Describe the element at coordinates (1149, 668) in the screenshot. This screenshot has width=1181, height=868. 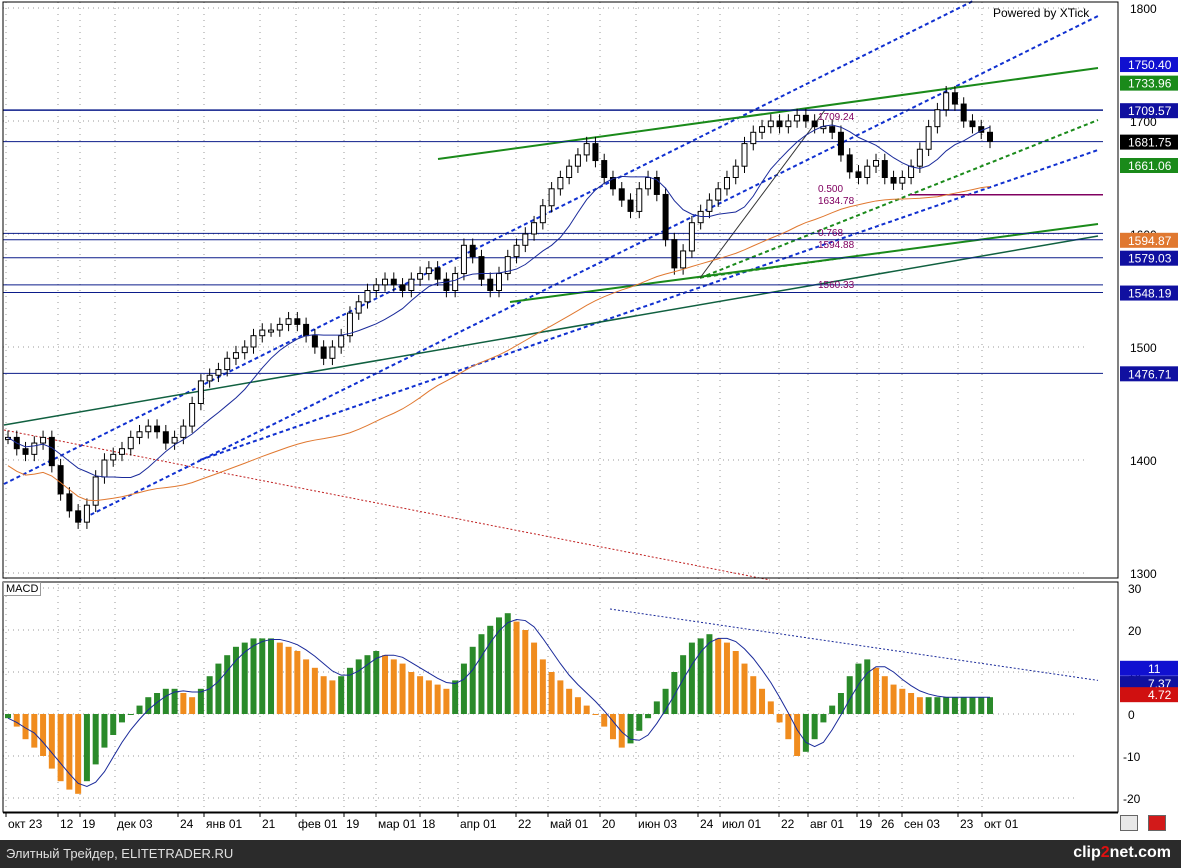
I see `macd-tag-box` at that location.